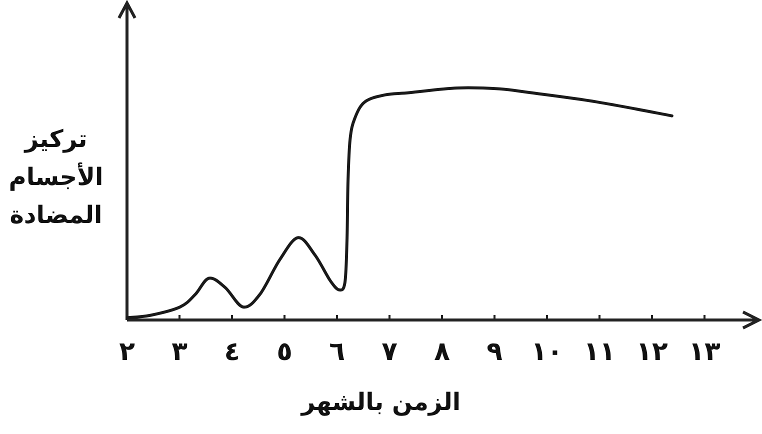 The width and height of the screenshot is (762, 434). Describe the element at coordinates (127, 352) in the screenshot. I see `x-tick-label: ٢` at that location.